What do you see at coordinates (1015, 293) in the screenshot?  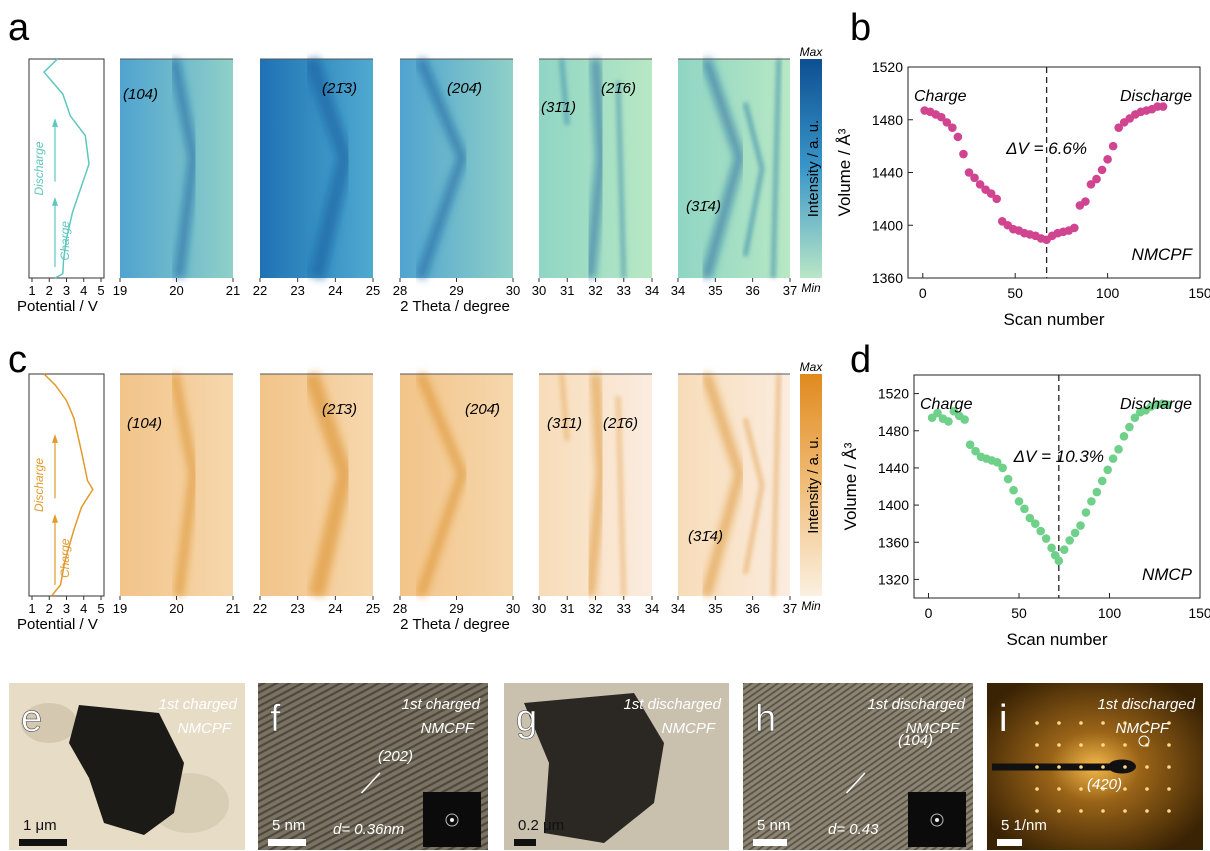 I see `x-tick-label: 50` at bounding box center [1015, 293].